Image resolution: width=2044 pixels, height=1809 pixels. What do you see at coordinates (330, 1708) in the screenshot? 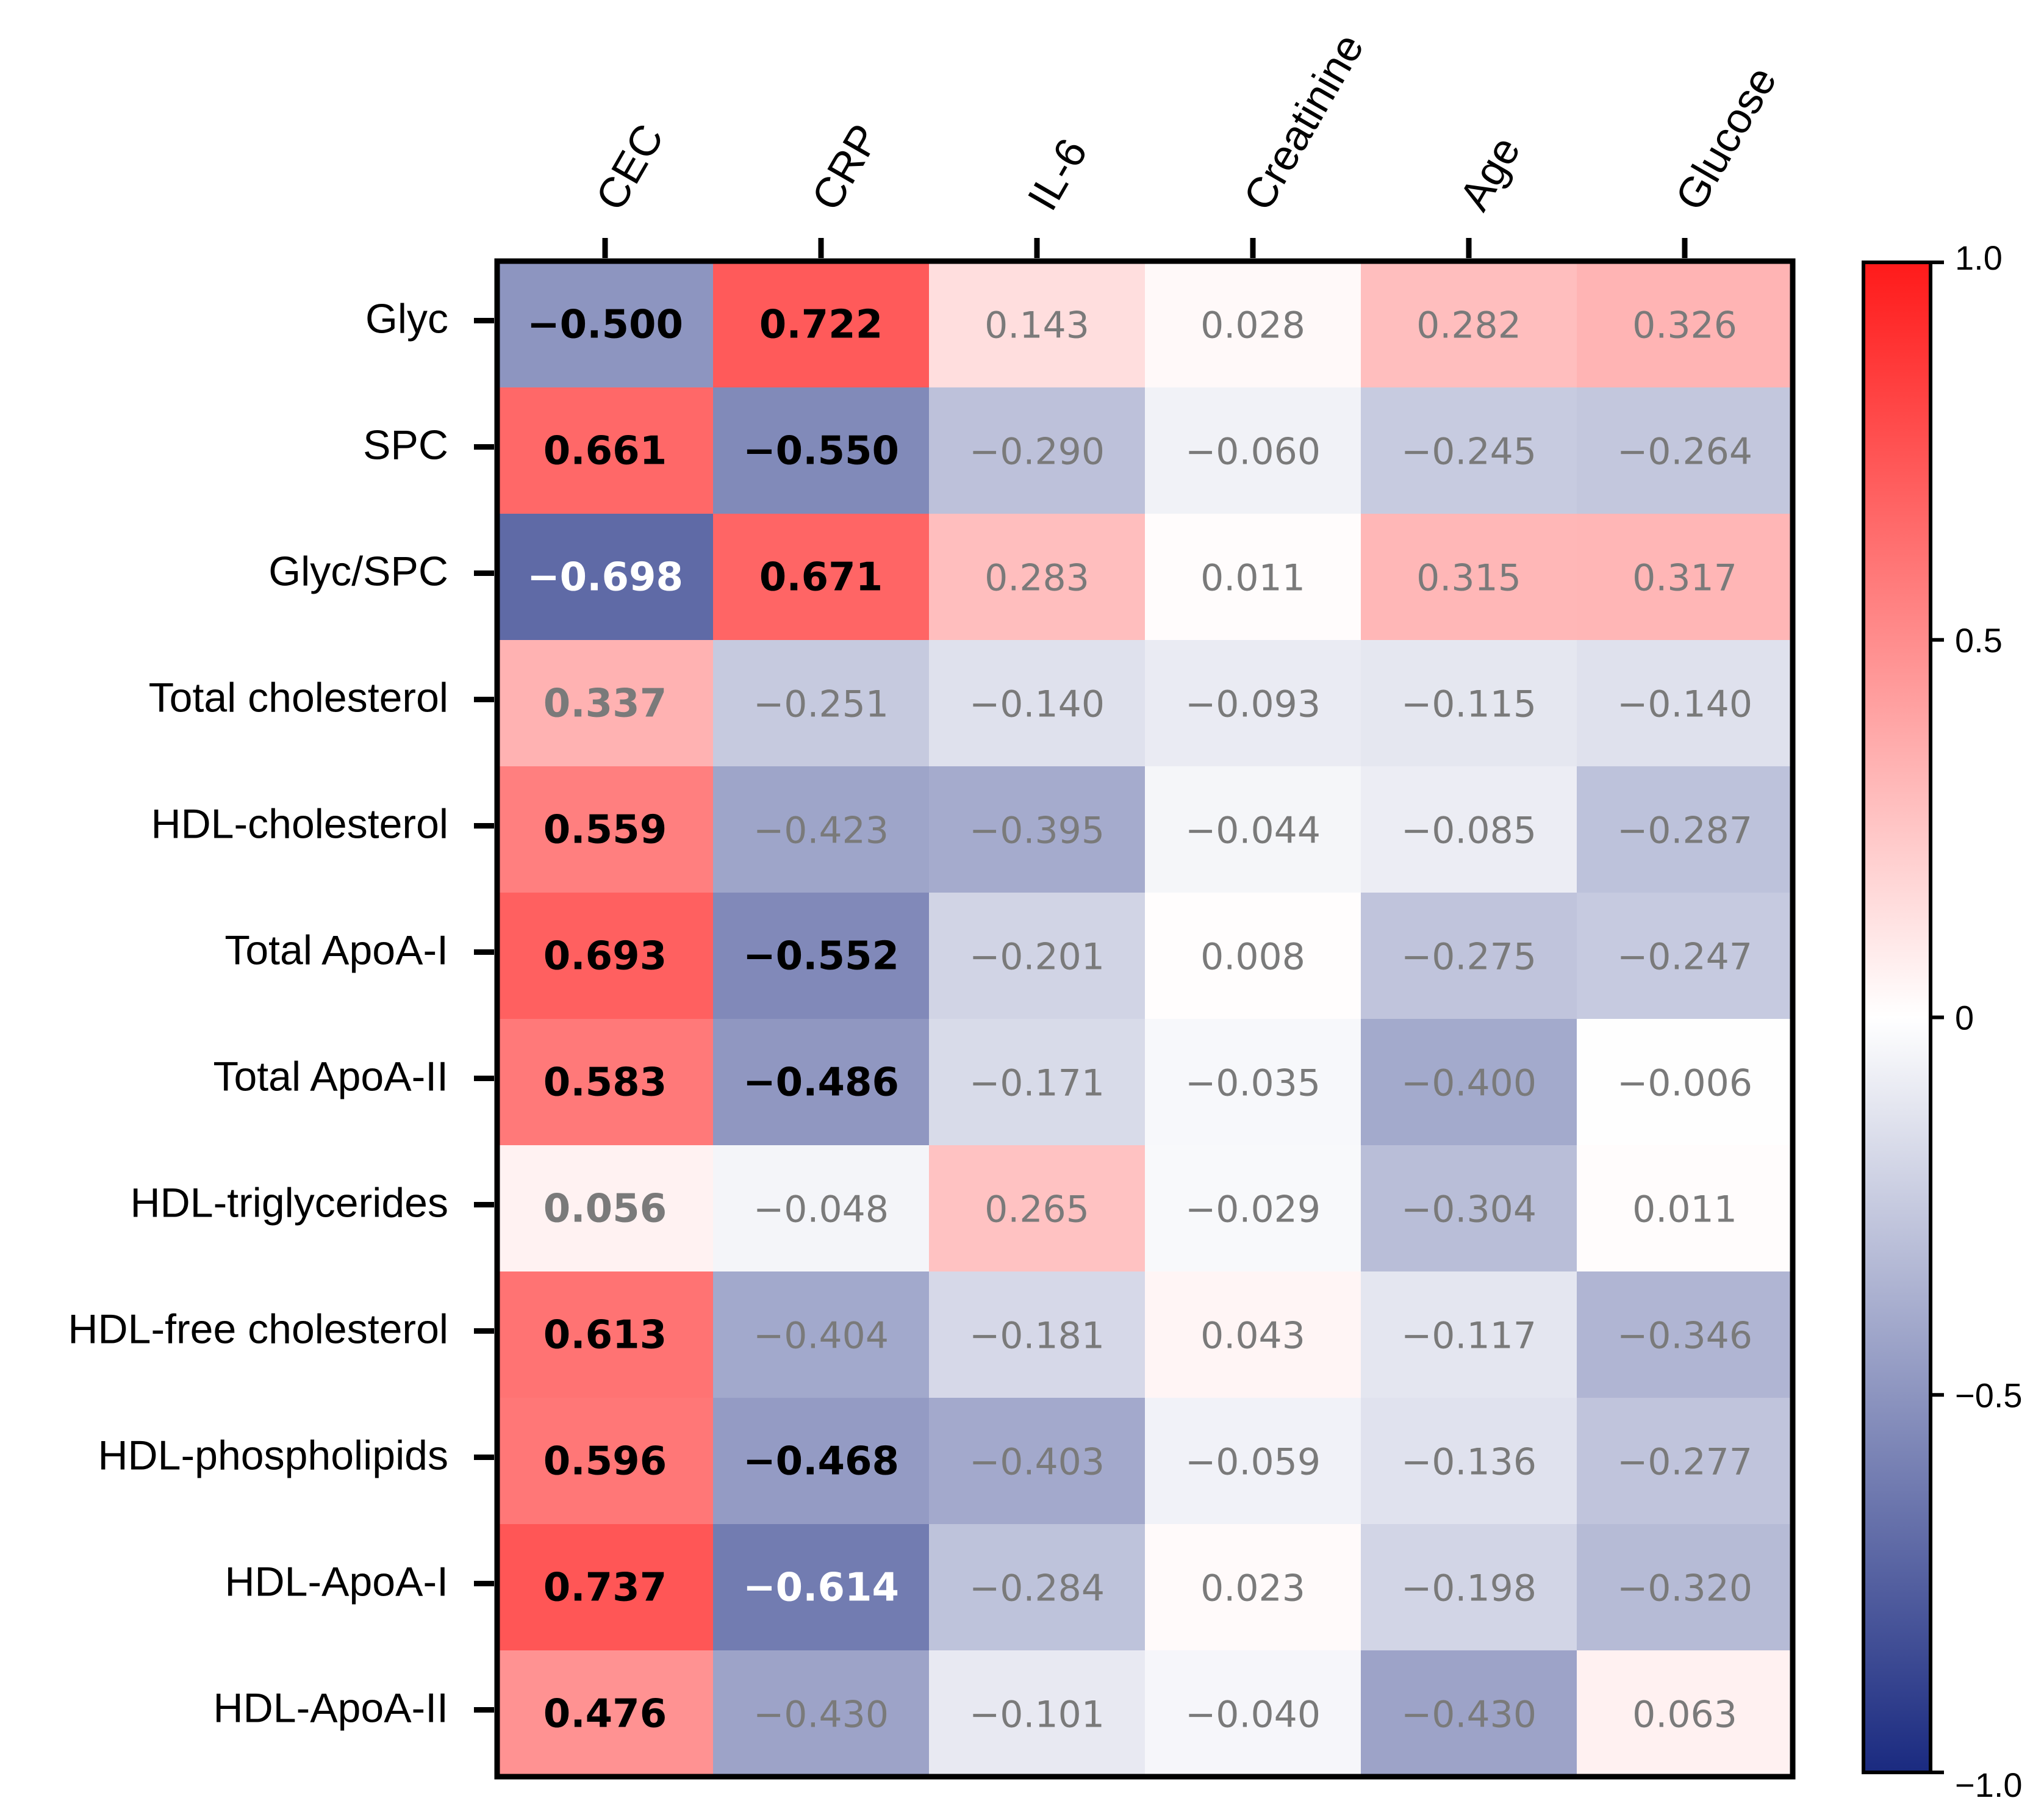
I see `row-label: HDL-ApoA-II` at bounding box center [330, 1708].